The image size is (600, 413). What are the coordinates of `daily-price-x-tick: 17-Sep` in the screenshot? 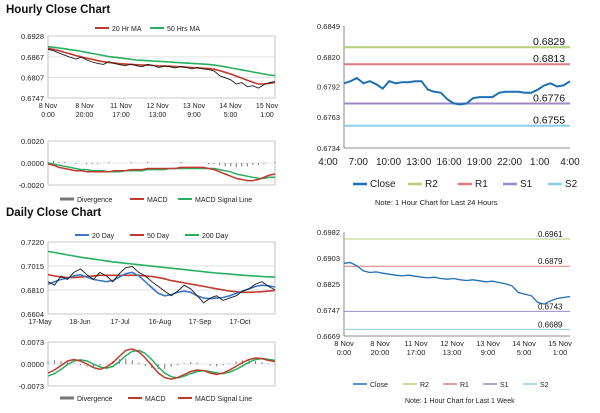 It's located at (200, 322).